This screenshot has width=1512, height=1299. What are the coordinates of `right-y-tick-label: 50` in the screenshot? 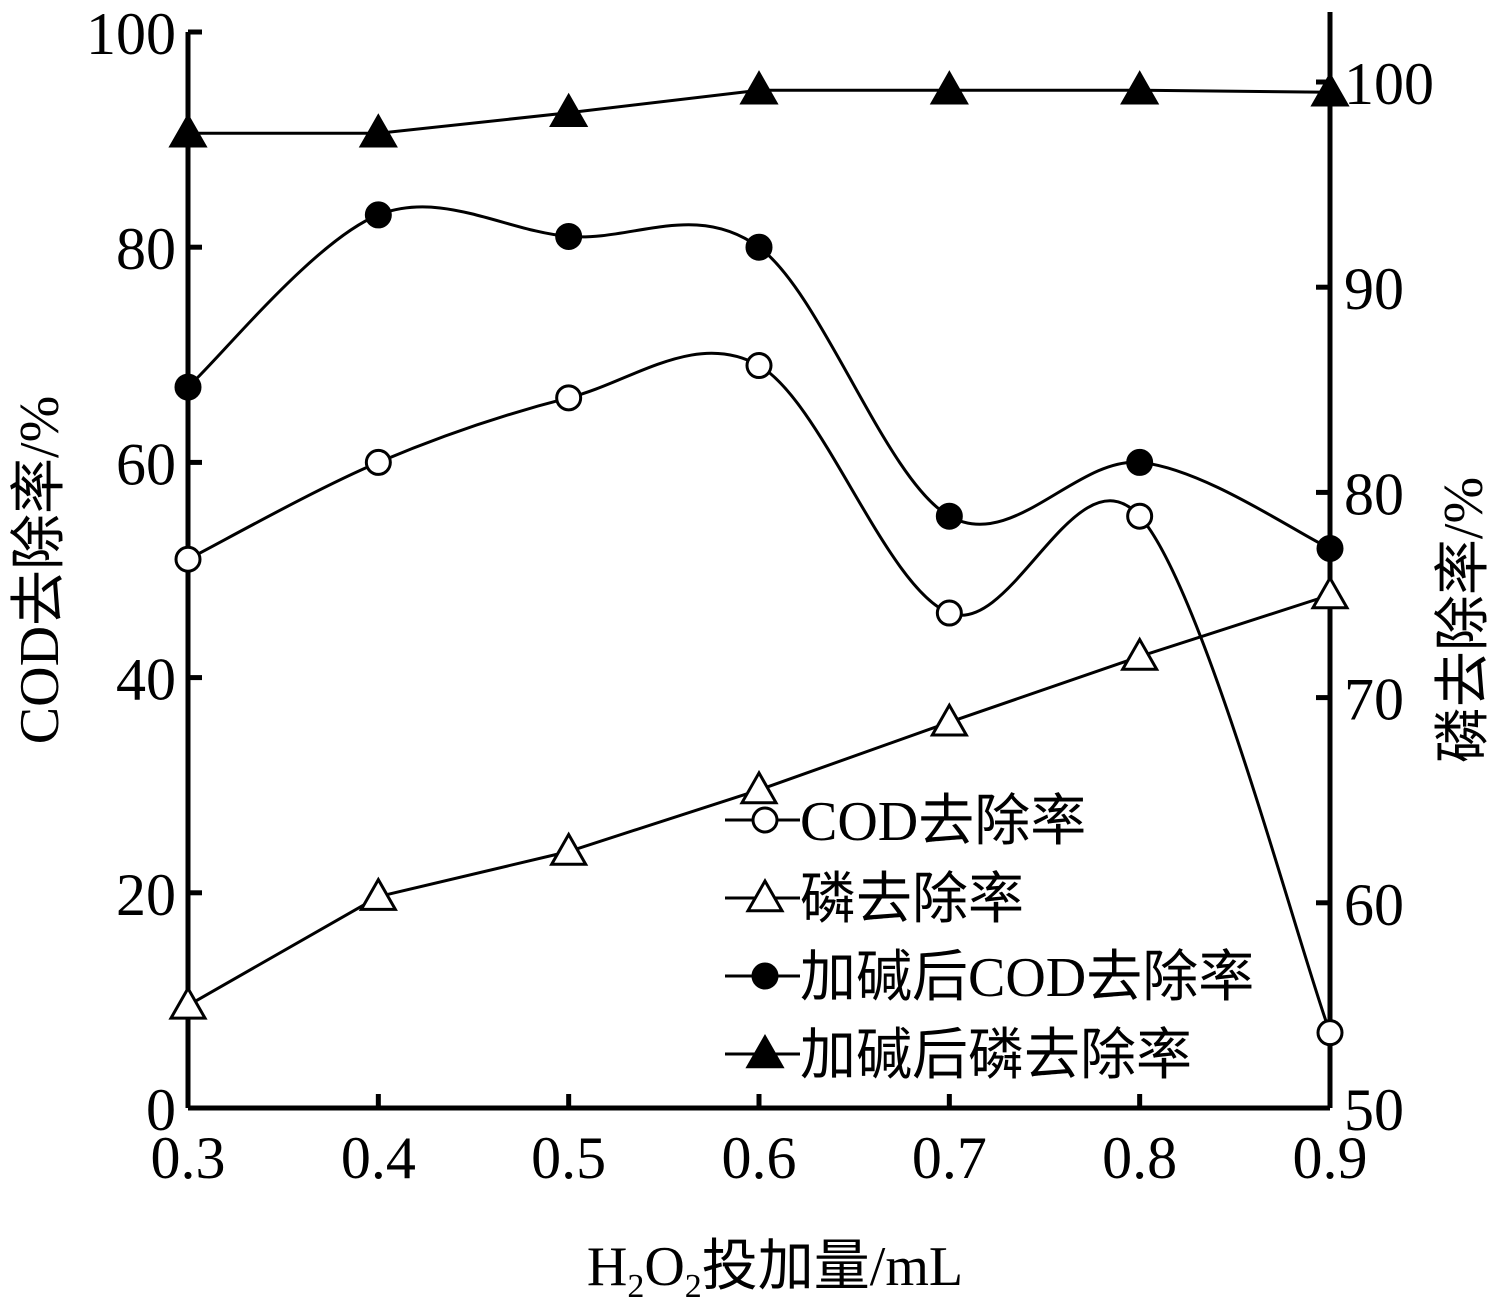 It's located at (1374, 1110).